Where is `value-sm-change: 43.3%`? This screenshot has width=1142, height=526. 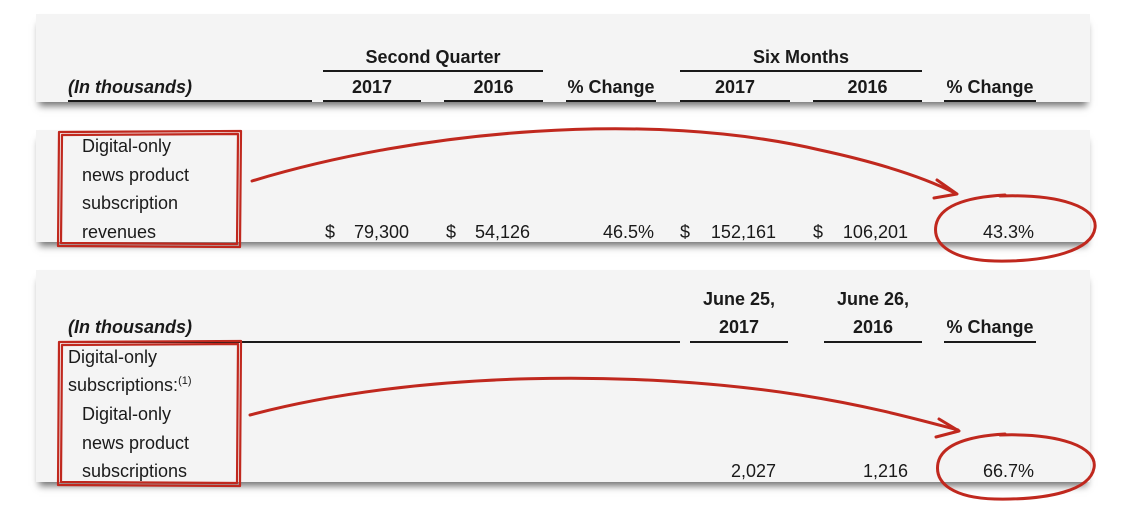
value-sm-change: 43.3% is located at coordinates (1008, 232).